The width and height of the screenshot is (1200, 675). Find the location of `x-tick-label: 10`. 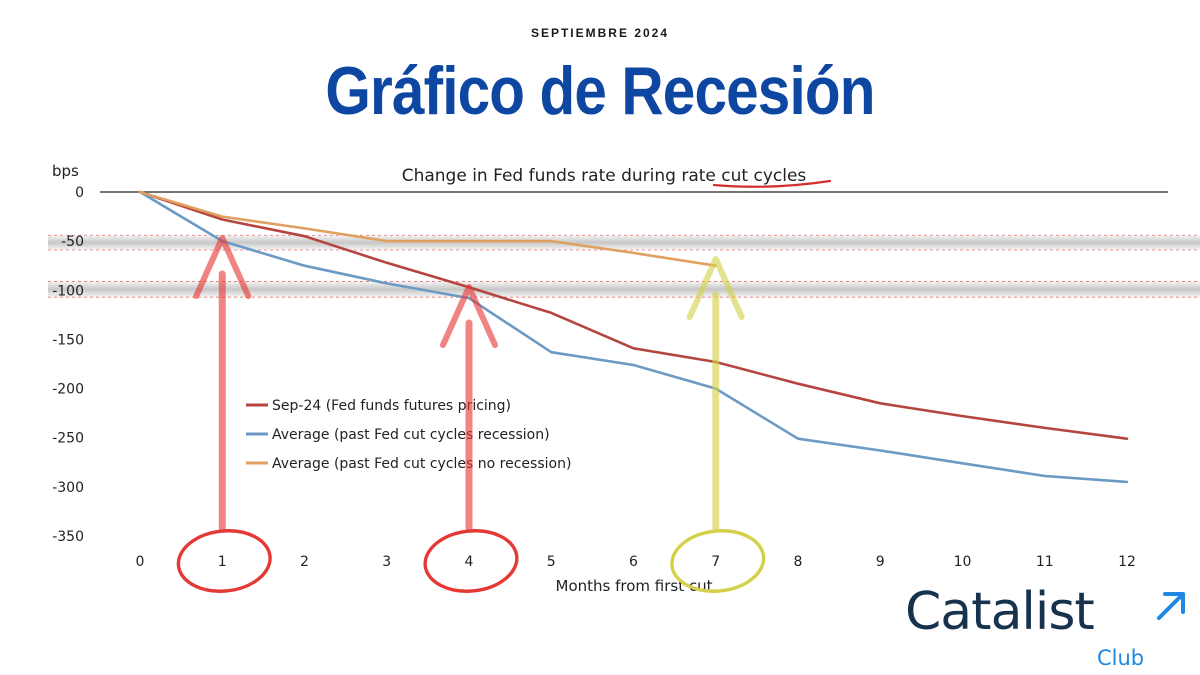

x-tick-label: 10 is located at coordinates (963, 562).